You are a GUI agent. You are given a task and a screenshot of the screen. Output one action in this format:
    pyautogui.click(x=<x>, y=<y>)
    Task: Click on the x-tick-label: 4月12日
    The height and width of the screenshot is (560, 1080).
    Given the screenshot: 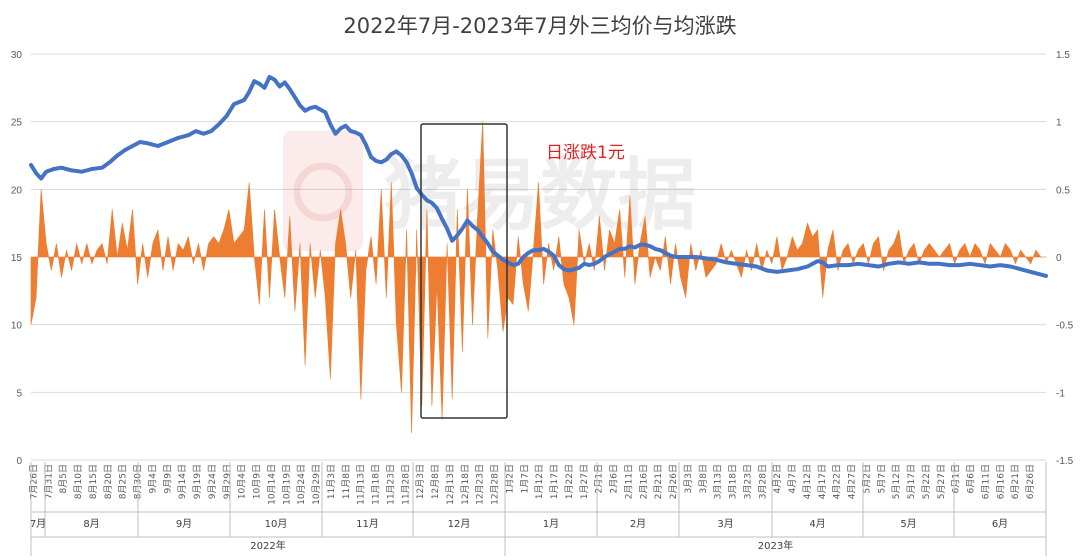 What is the action you would take?
    pyautogui.click(x=807, y=481)
    